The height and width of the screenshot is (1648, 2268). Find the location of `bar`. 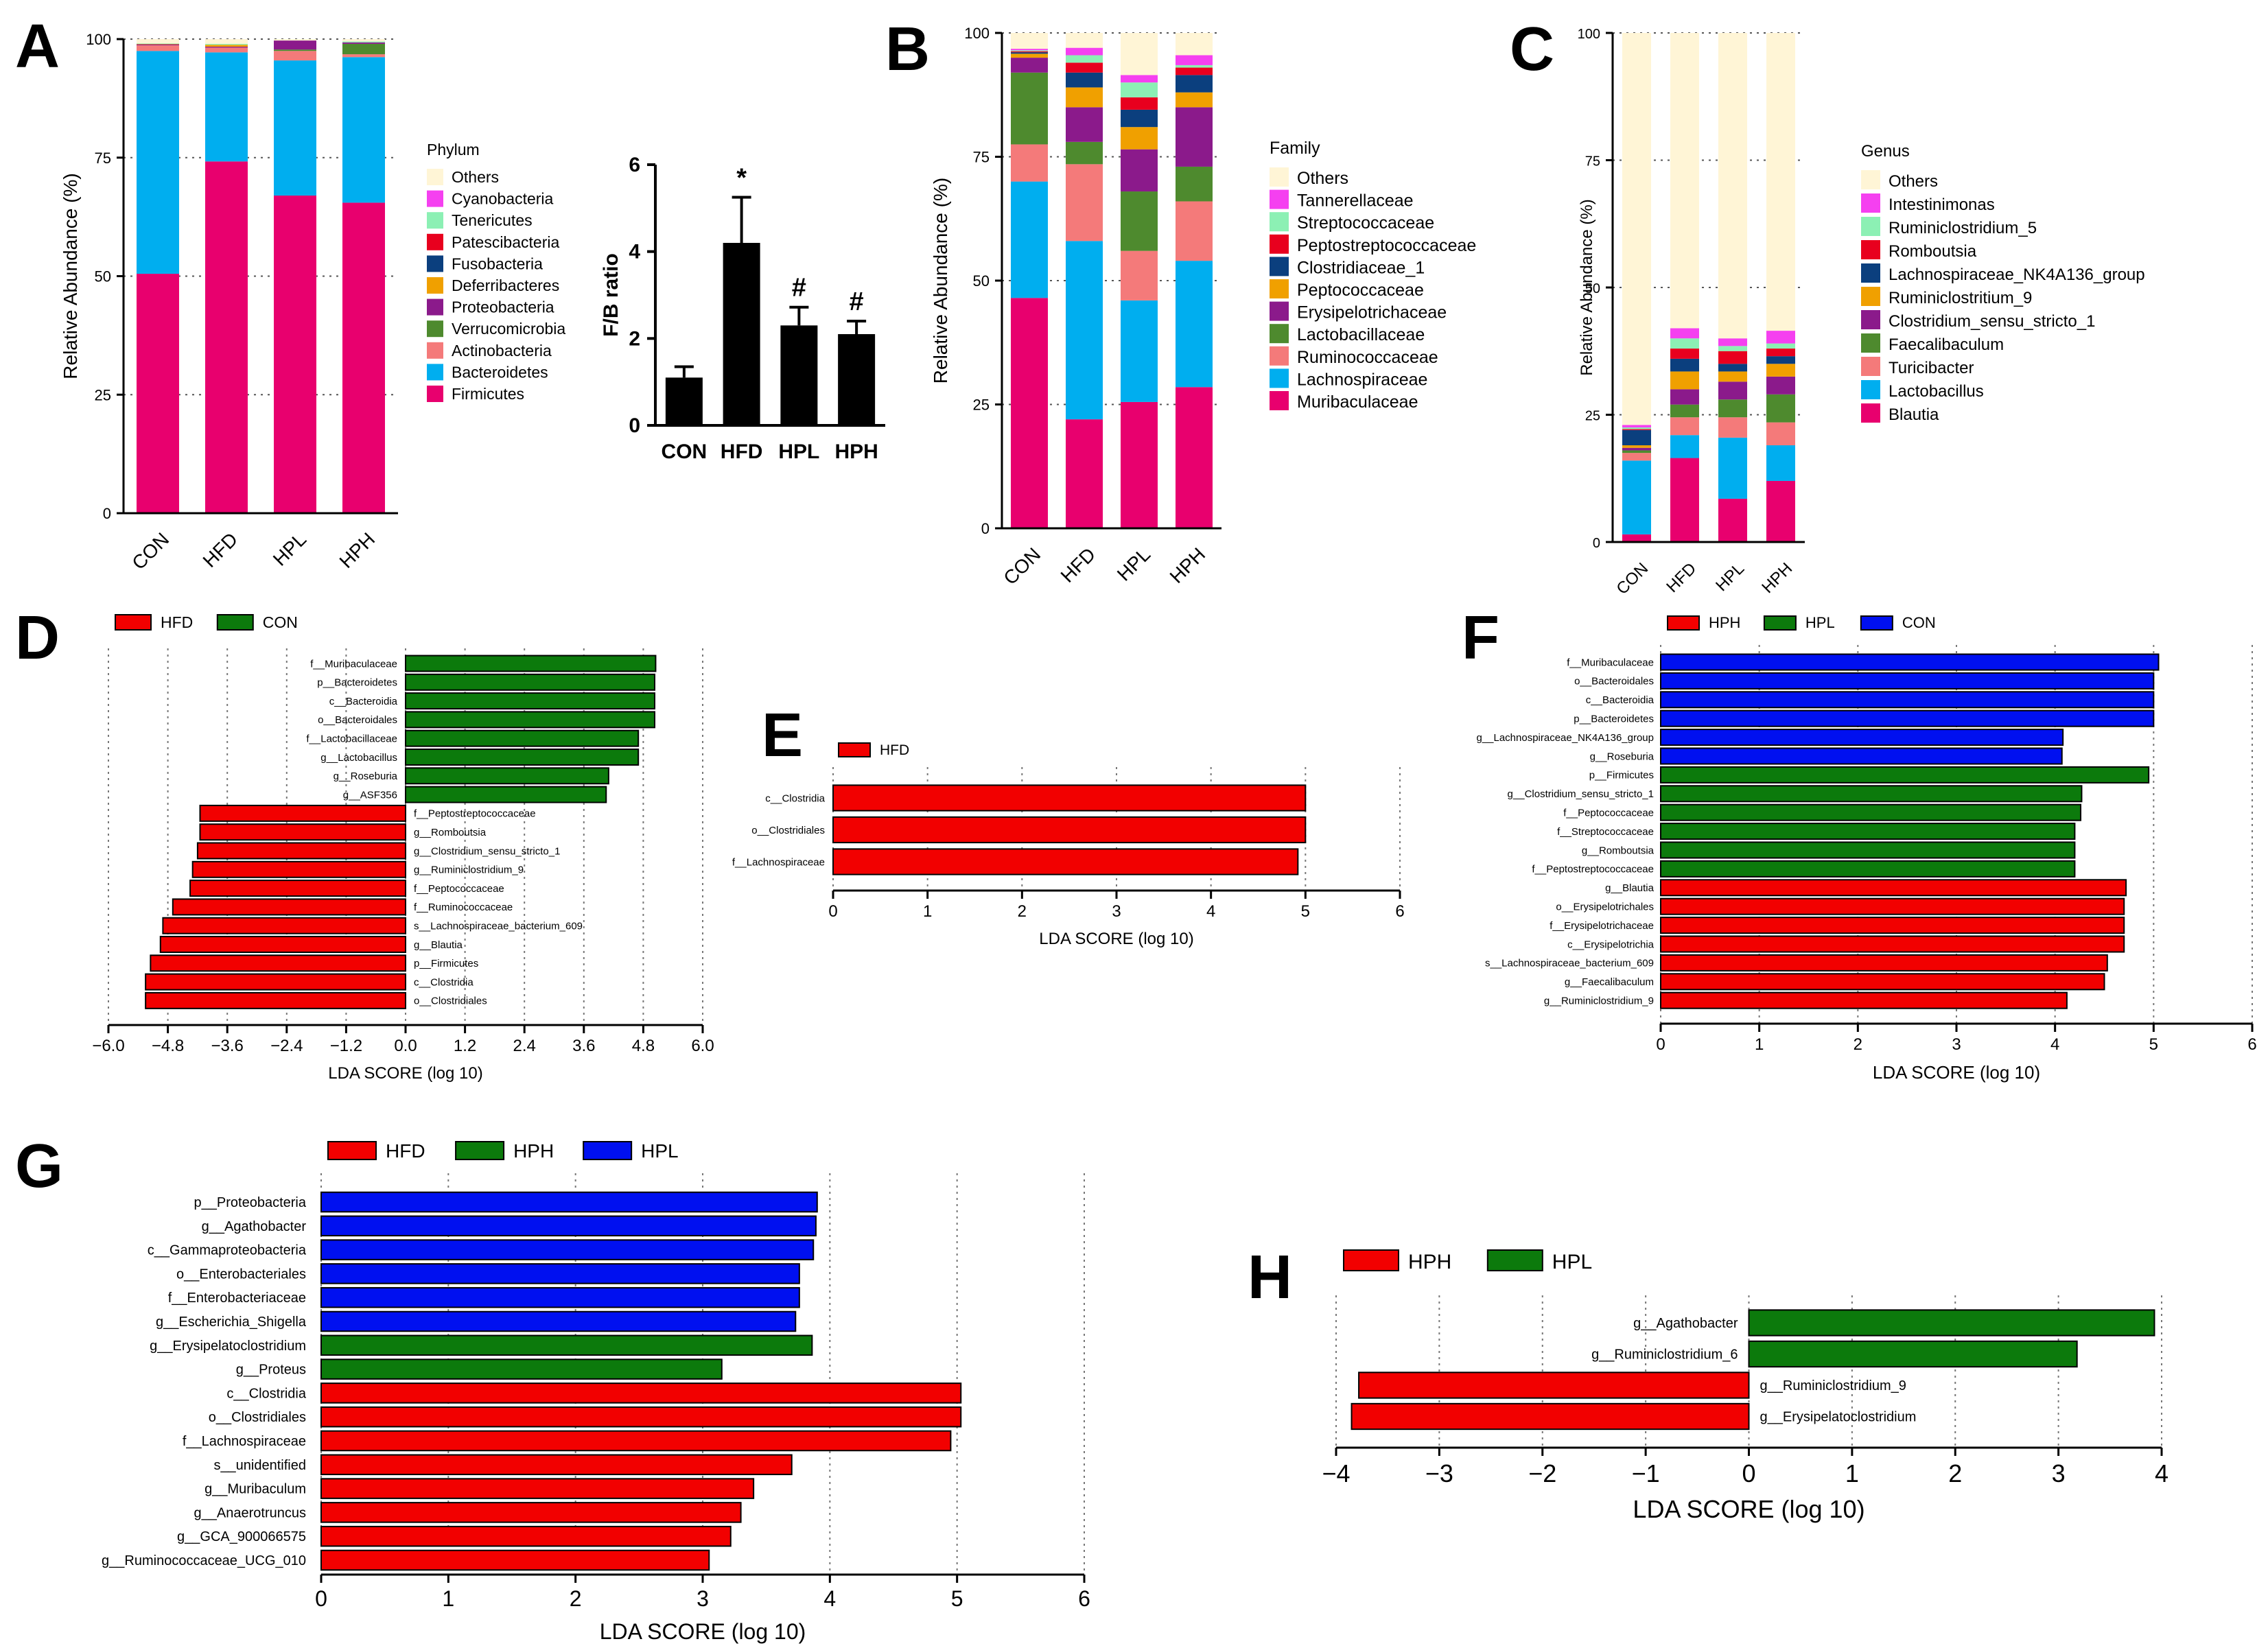

bar is located at coordinates (857, 379).